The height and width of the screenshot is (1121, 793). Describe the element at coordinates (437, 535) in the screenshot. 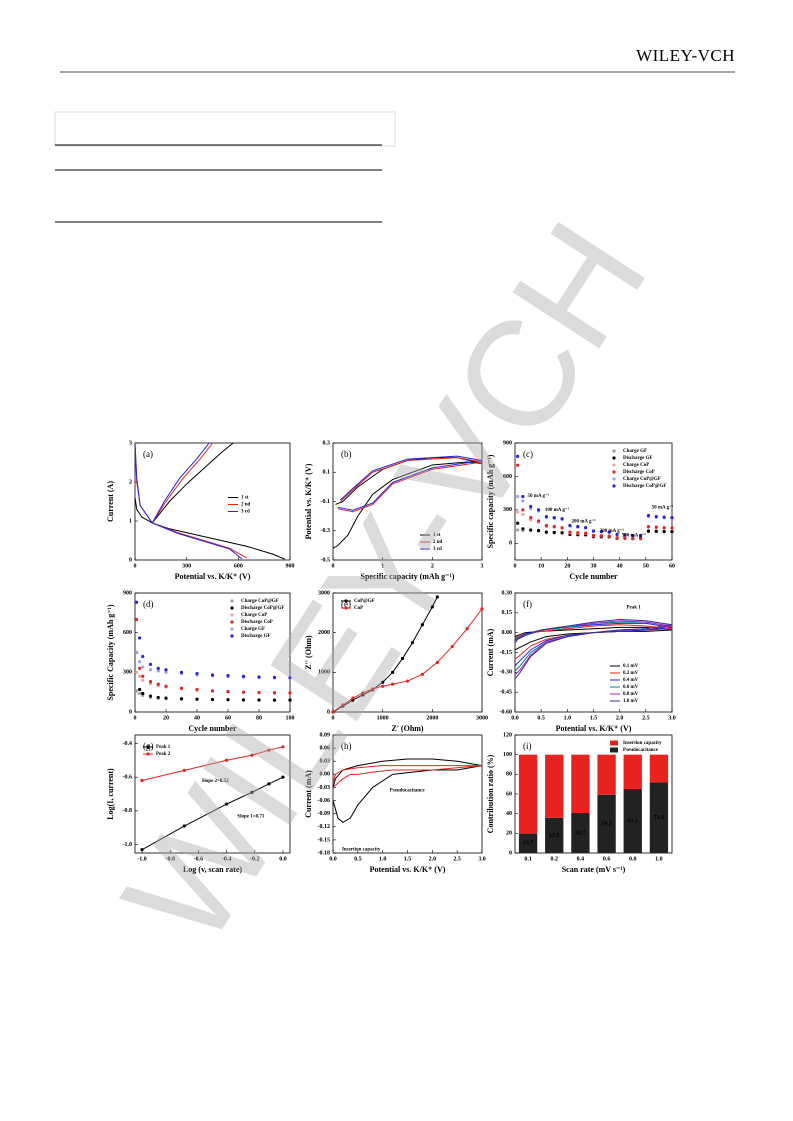

I see `legend-label: 1 st` at that location.